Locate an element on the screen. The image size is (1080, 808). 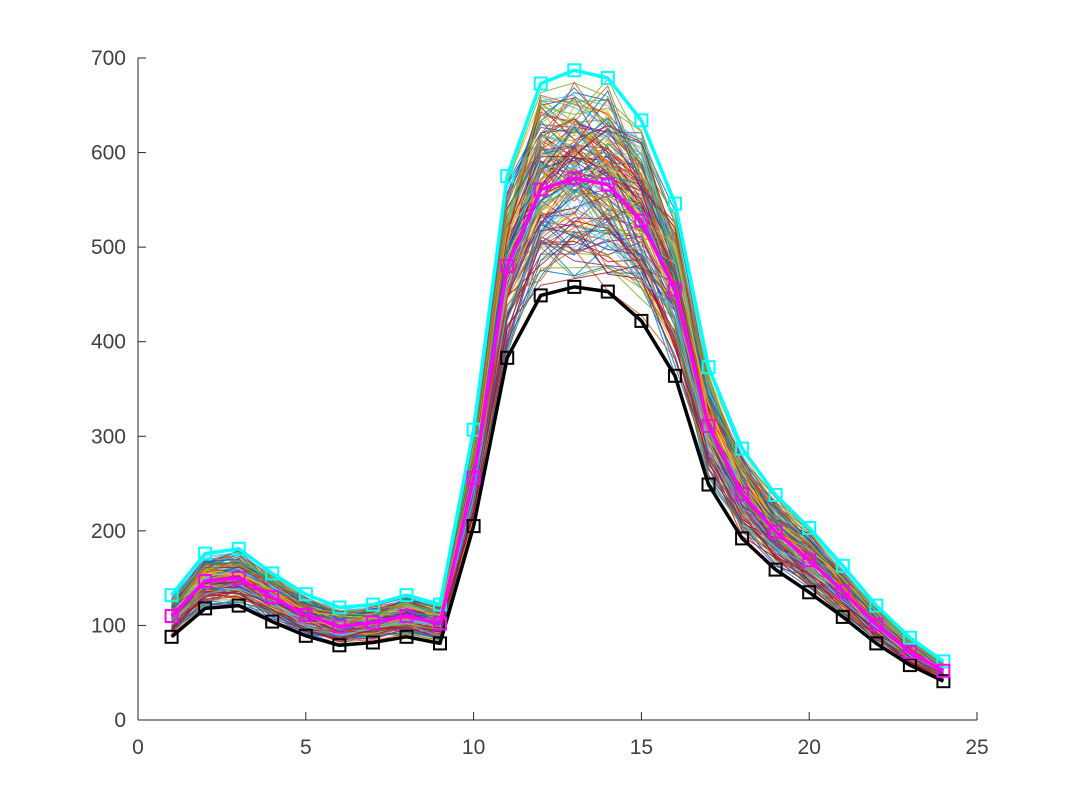
y-tick-label: 100 is located at coordinates (108, 625).